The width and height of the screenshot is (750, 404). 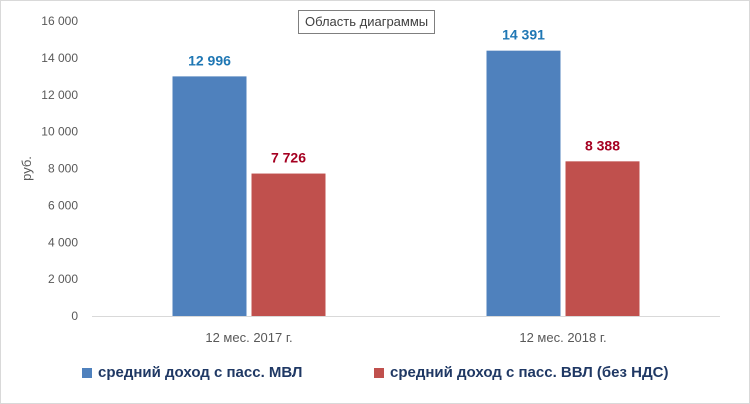 I want to click on legend-swatch-vvl, so click(x=379, y=372).